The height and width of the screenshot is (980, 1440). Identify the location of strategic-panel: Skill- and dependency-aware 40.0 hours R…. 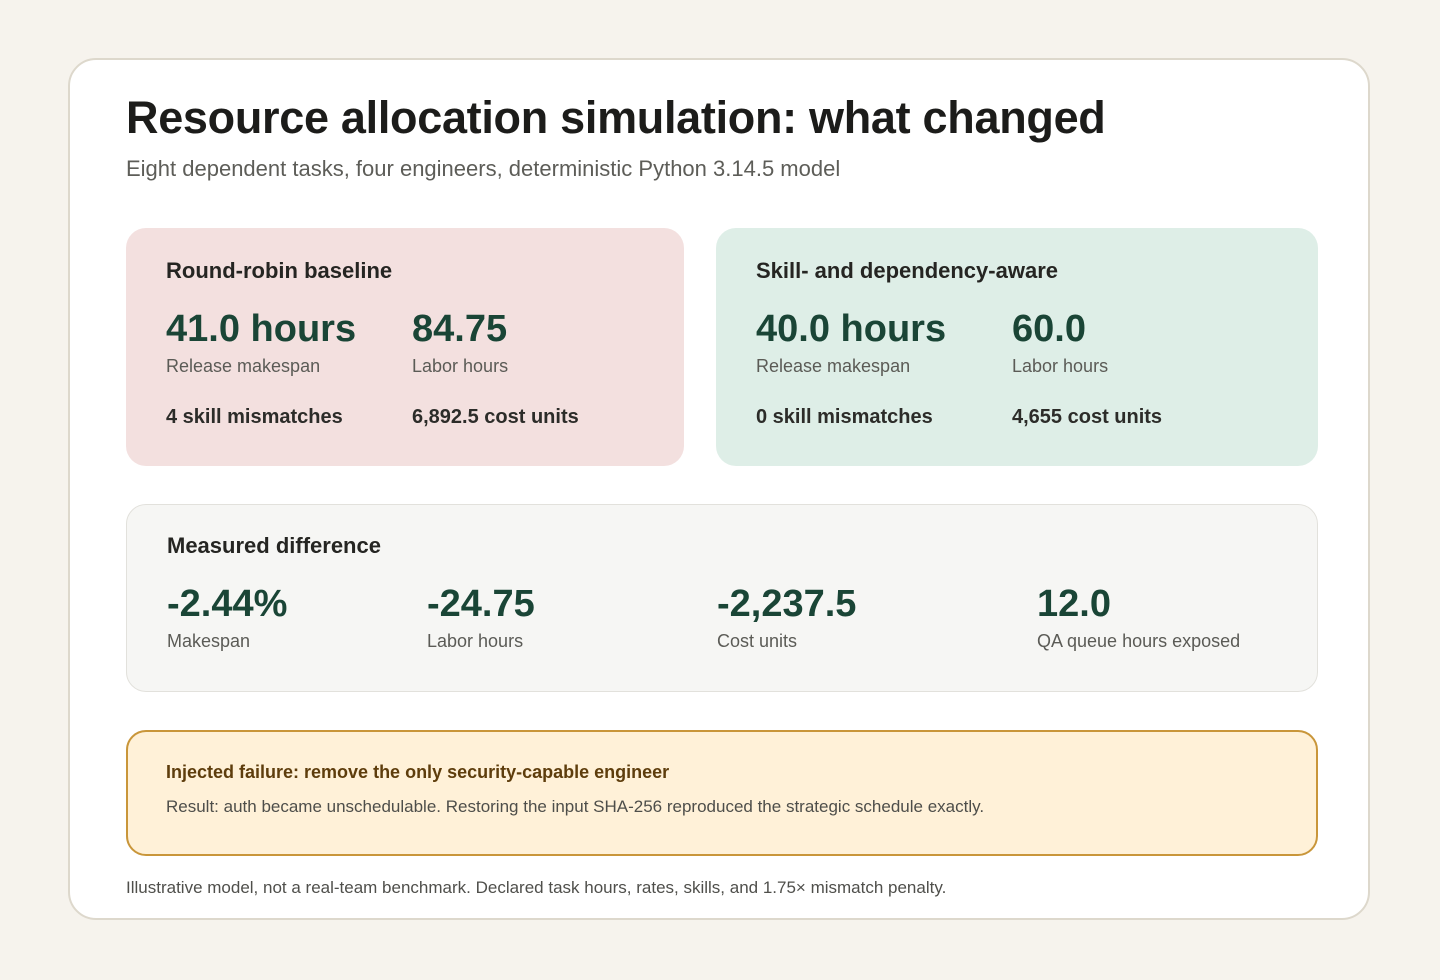
(1017, 347).